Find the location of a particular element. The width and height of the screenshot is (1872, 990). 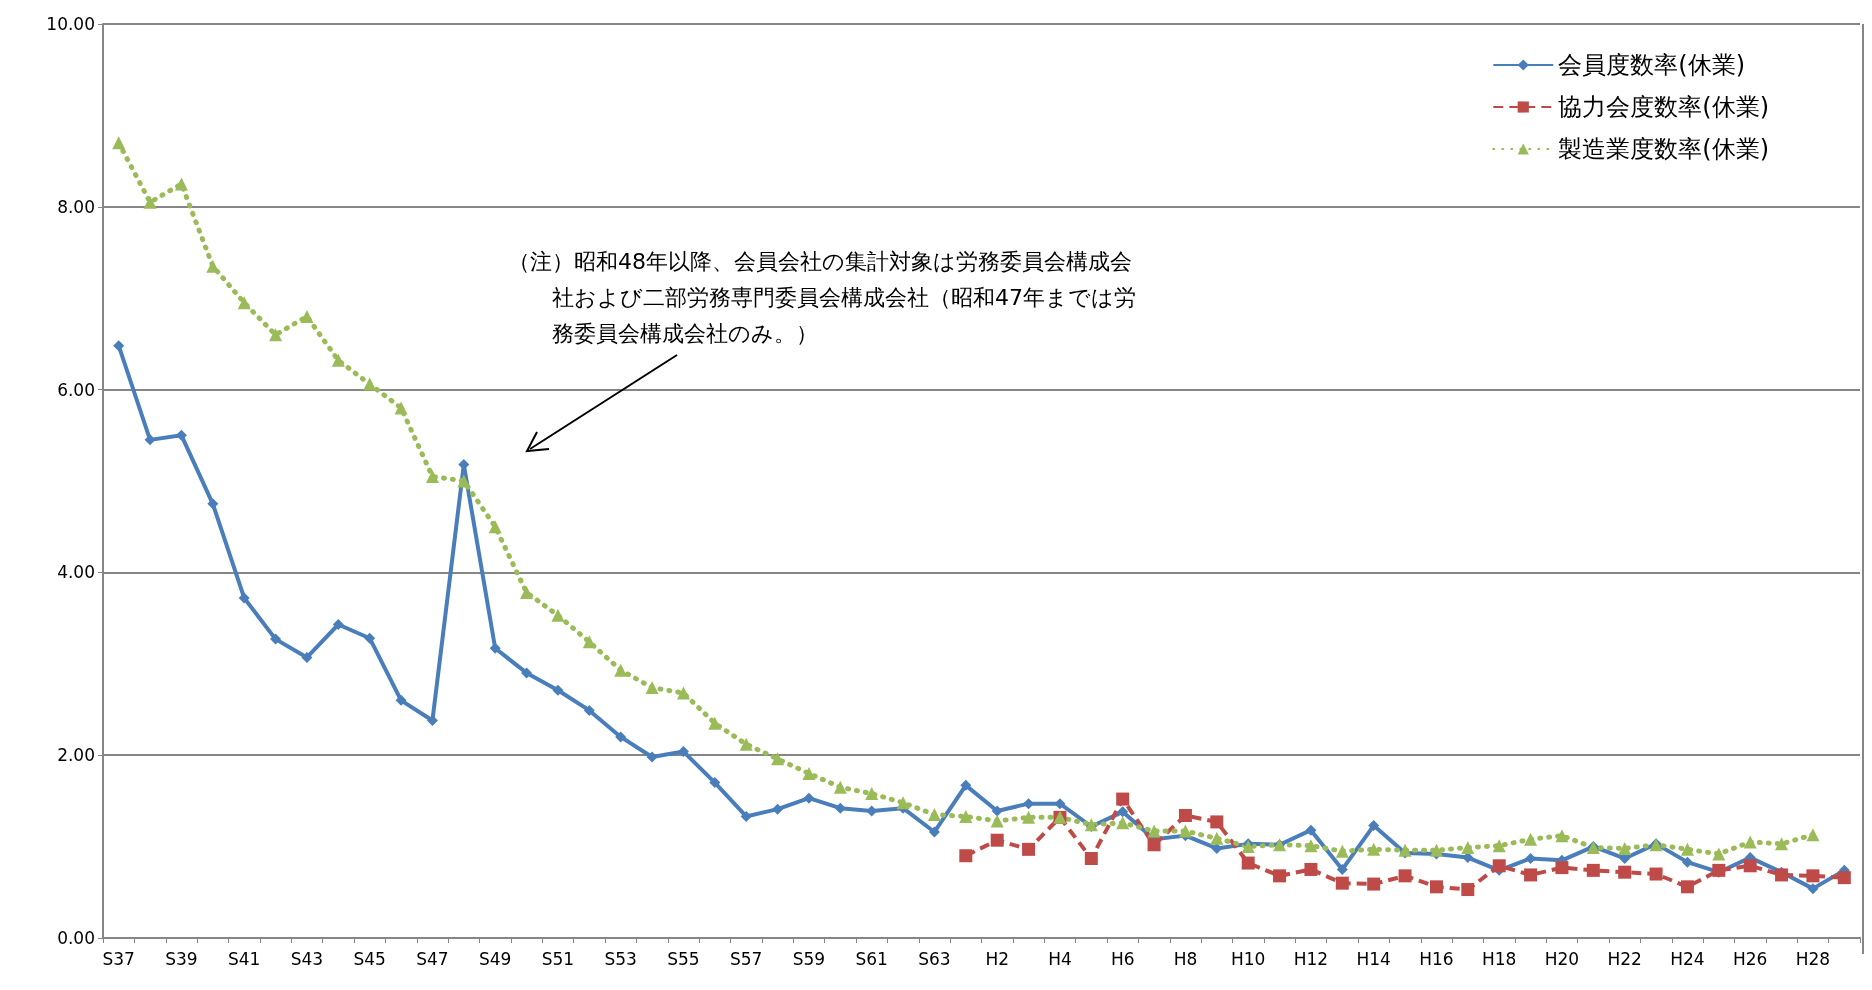

x-tick-label: S55 is located at coordinates (683, 958).